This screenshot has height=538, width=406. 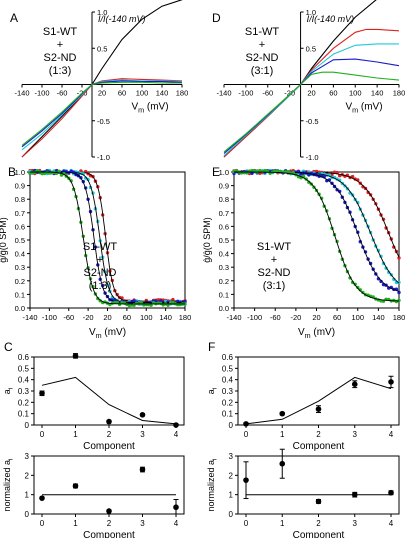 What do you see at coordinates (127, 317) in the screenshot?
I see `B-x-tick-label: 60` at bounding box center [127, 317].